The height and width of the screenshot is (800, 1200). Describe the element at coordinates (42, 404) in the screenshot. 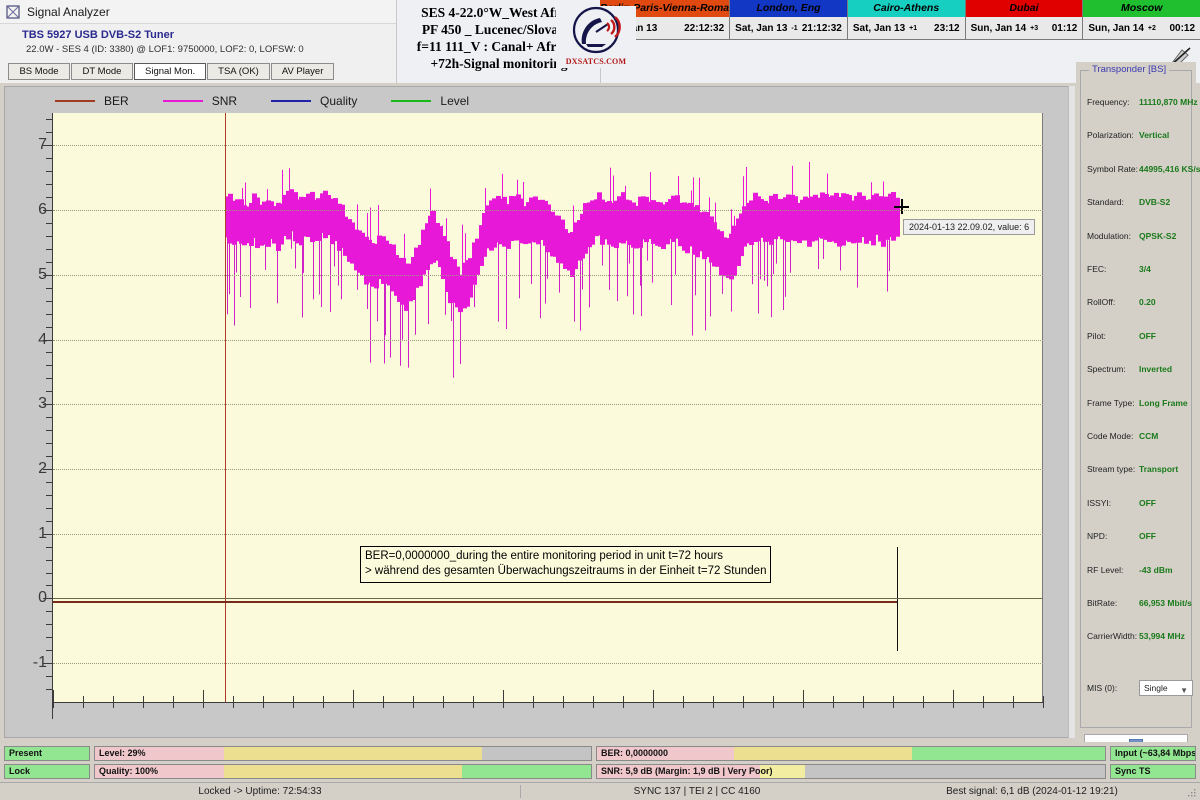

I see `y-tick-label: 3` at that location.